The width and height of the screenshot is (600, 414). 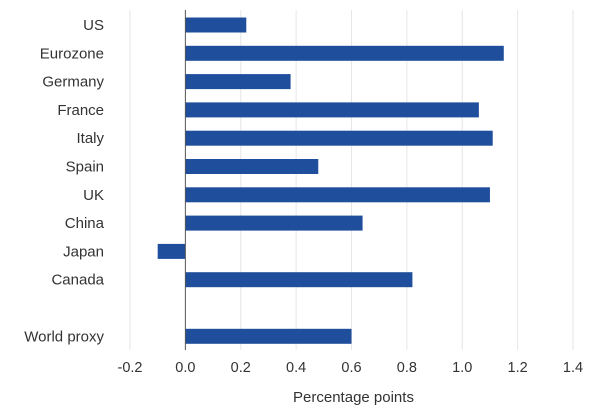 I want to click on x-tick-label: 0.0, so click(x=185, y=368).